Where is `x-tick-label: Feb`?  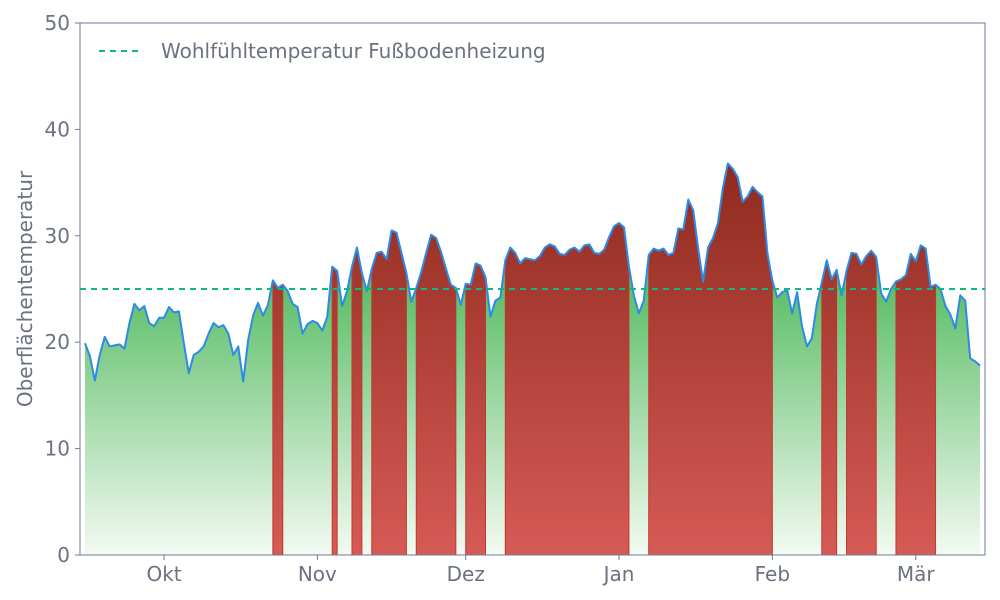
x-tick-label: Feb is located at coordinates (772, 574).